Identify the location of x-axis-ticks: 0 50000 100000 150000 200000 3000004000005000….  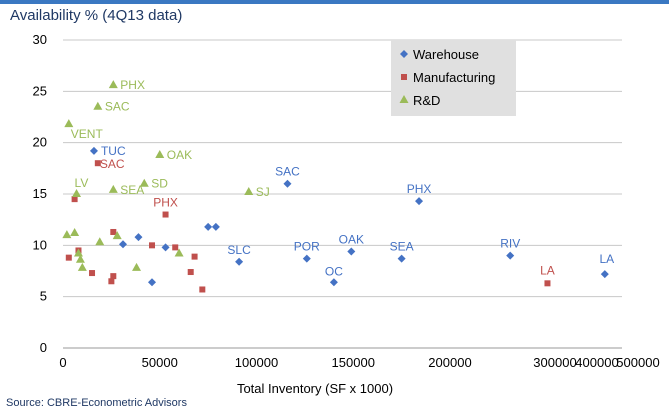
(359, 362).